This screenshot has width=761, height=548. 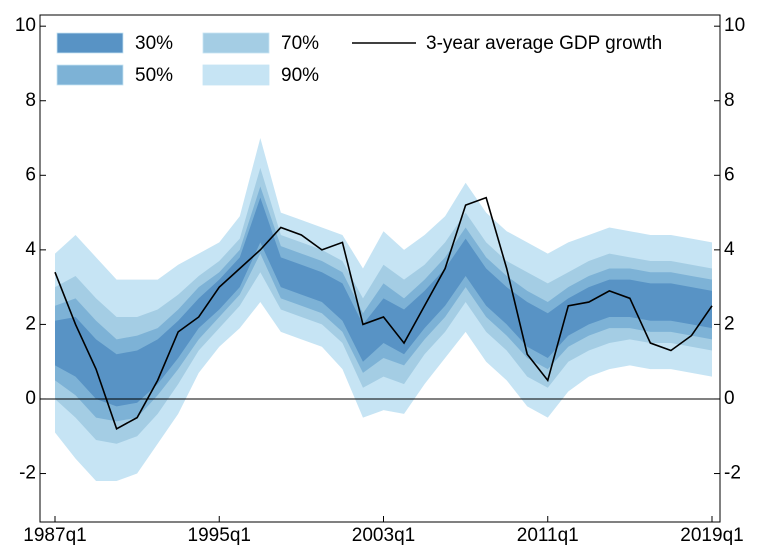 I want to click on y-tick-label: 2, so click(x=30, y=323).